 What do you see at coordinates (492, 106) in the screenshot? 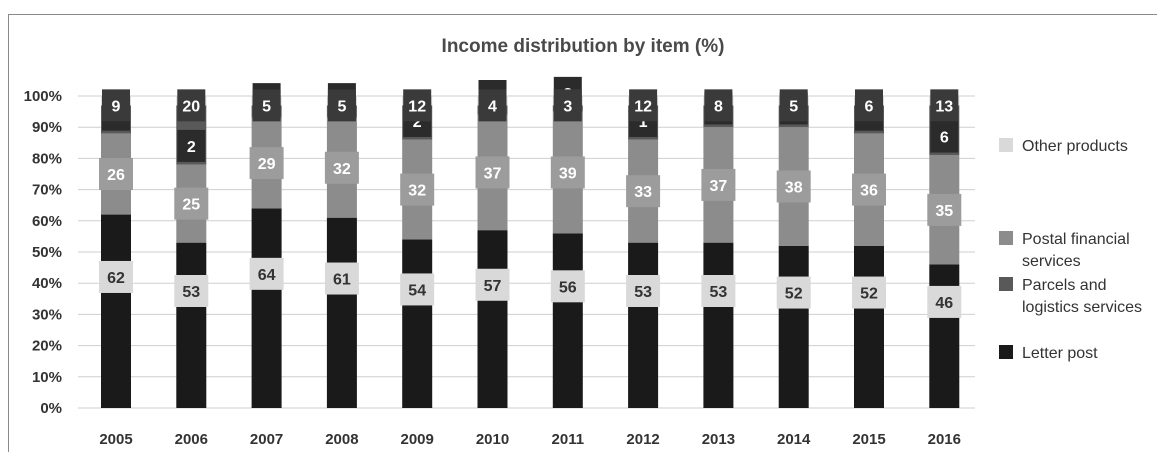
I see `label-other-text: 4` at bounding box center [492, 106].